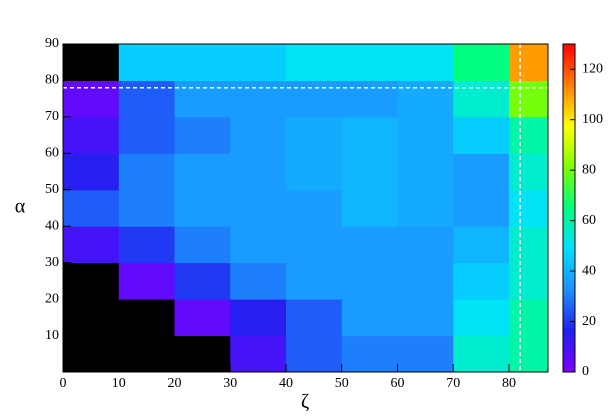  I want to click on y-axis-label: α, so click(20, 207).